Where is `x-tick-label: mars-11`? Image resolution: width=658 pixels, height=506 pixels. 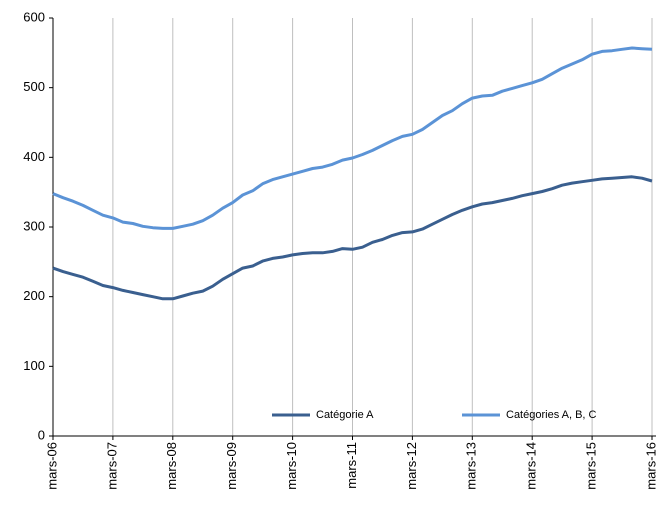
x-tick-label: mars-11 is located at coordinates (351, 465).